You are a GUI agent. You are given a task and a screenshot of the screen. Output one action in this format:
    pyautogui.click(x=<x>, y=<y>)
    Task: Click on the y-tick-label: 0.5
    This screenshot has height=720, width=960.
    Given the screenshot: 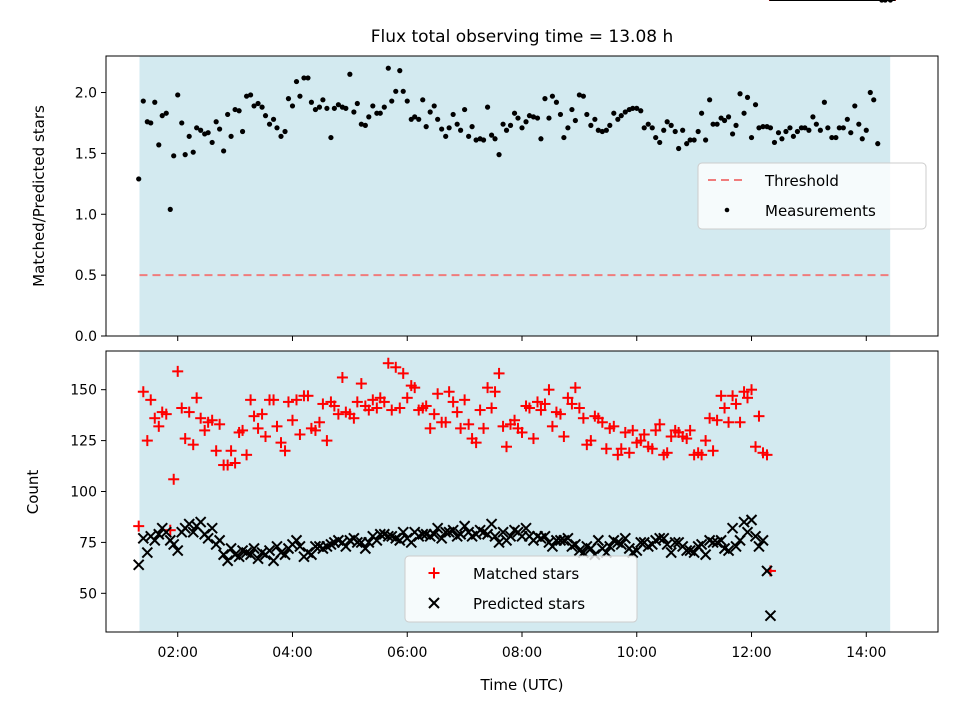 What is the action you would take?
    pyautogui.click(x=86, y=276)
    